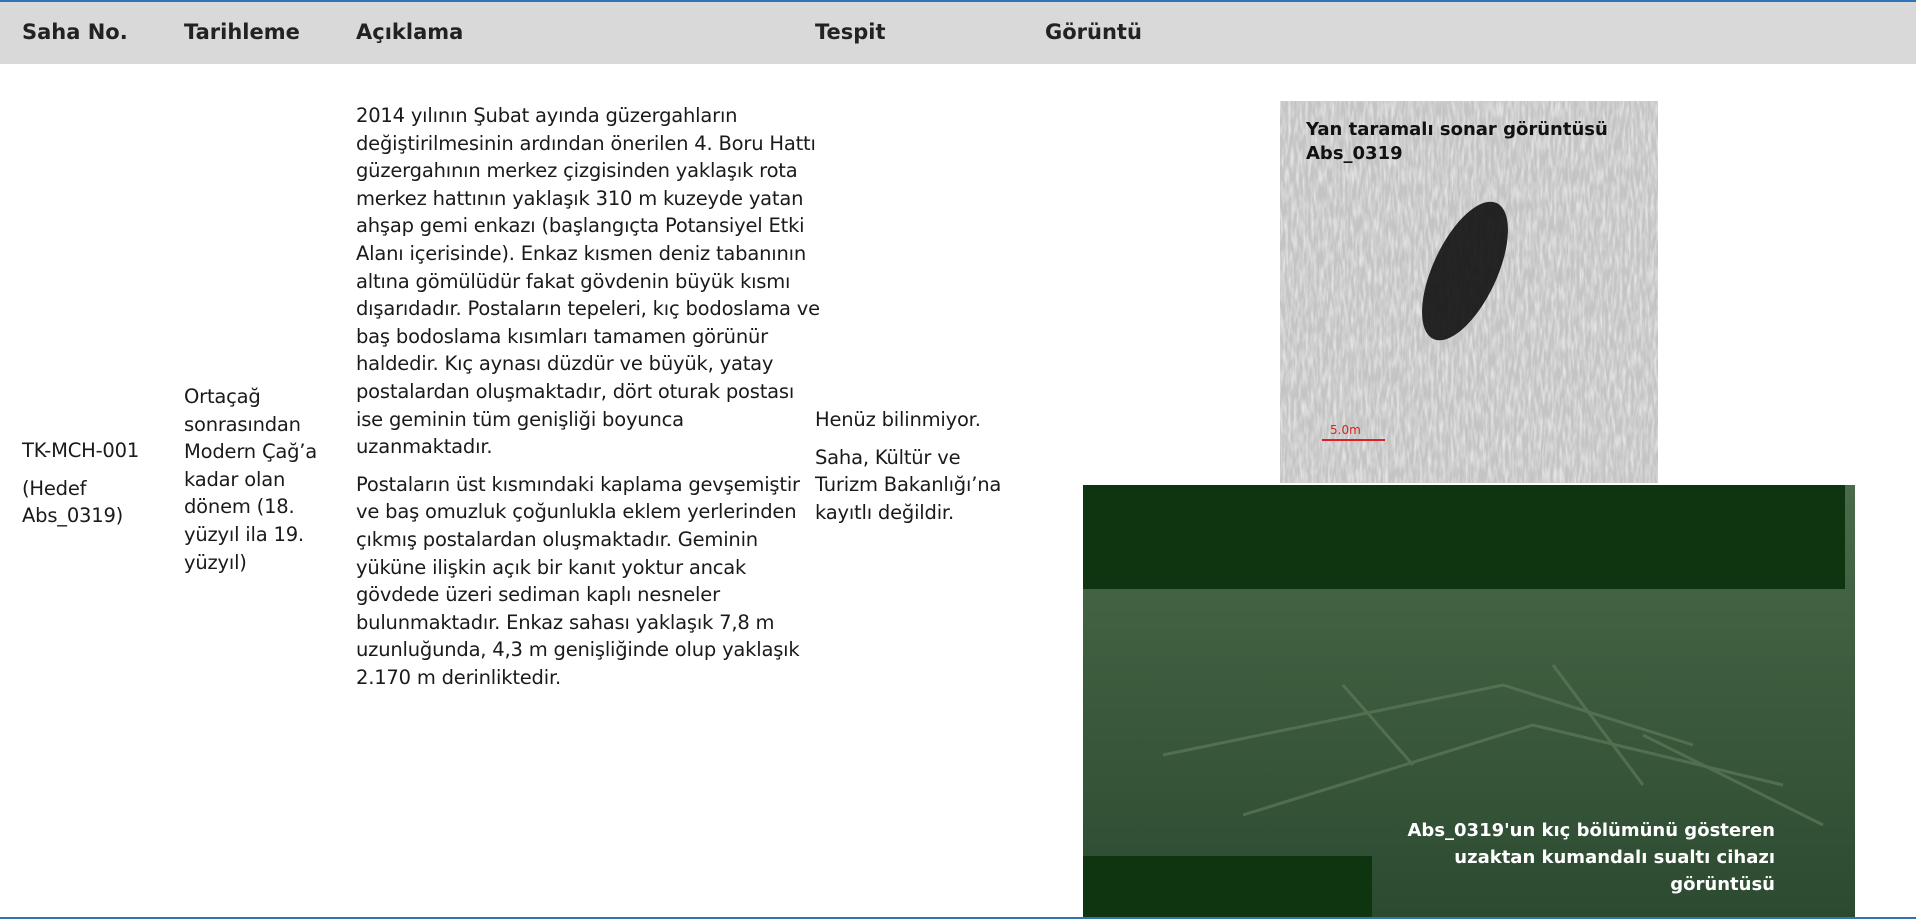 This screenshot has width=1916, height=919. Describe the element at coordinates (73, 502) in the screenshot. I see `target-id: (Hedef Abs_0319)` at that location.